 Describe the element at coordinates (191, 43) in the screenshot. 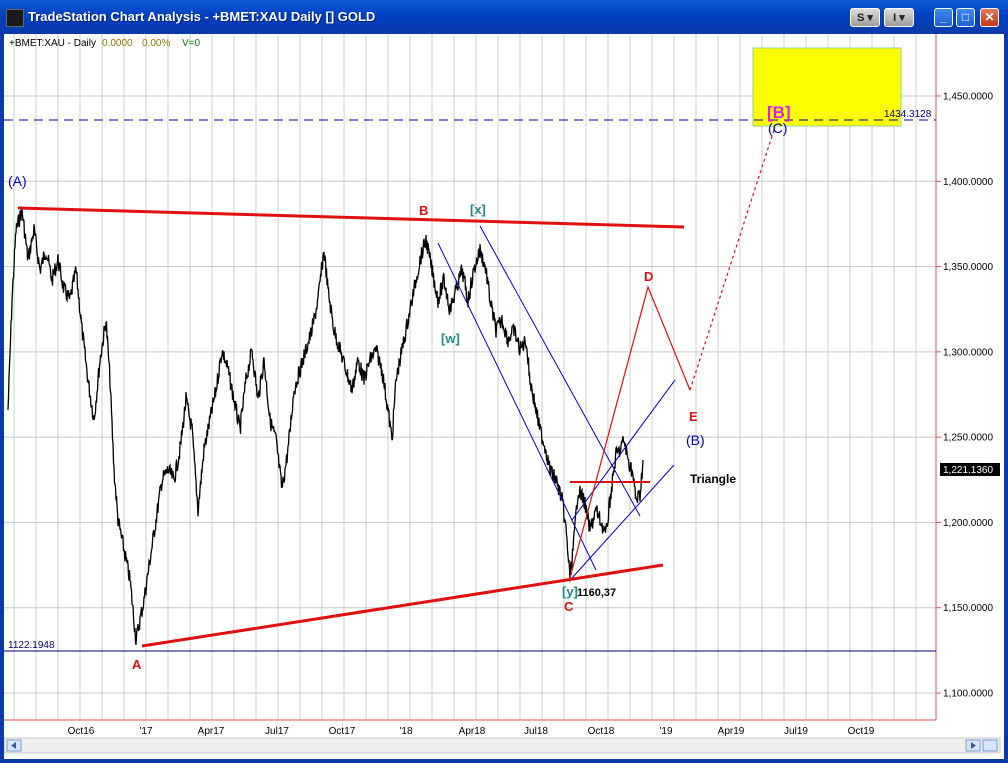

I see `volume-label: V=0` at that location.